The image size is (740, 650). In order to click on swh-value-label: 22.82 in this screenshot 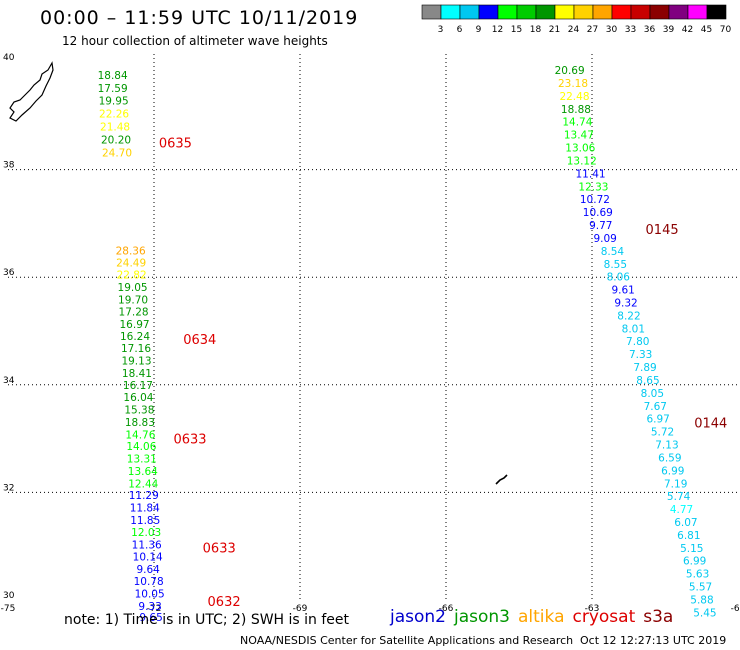, I will do `click(132, 276)`.